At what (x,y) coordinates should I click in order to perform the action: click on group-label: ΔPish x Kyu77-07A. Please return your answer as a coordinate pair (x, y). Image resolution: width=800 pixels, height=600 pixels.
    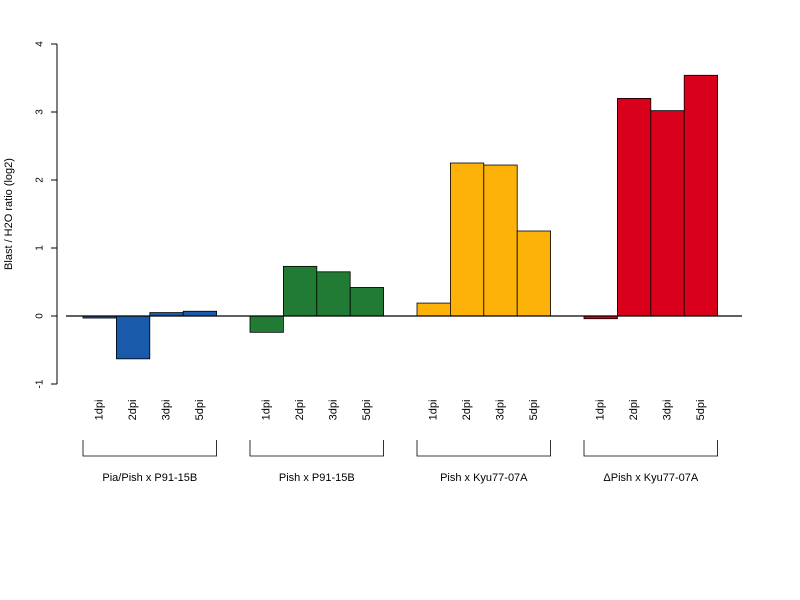
    Looking at the image, I should click on (650, 478).